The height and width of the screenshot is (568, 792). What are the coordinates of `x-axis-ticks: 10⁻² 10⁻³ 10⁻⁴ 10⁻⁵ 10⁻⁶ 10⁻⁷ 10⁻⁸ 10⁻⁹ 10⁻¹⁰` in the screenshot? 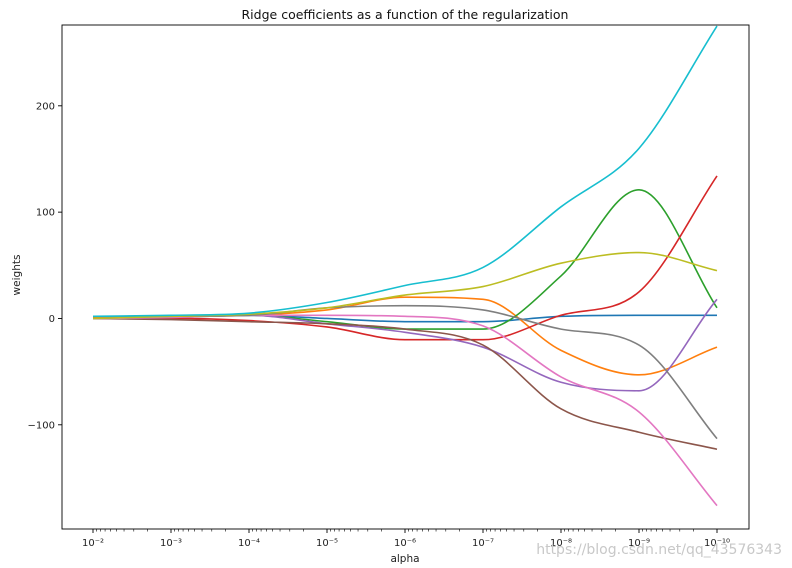 It's located at (406, 539).